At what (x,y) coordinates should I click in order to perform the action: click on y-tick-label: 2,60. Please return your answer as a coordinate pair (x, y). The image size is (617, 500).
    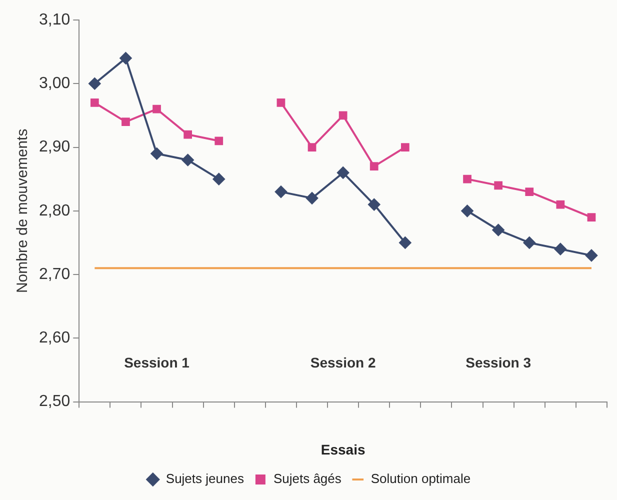
    Looking at the image, I should click on (54, 338).